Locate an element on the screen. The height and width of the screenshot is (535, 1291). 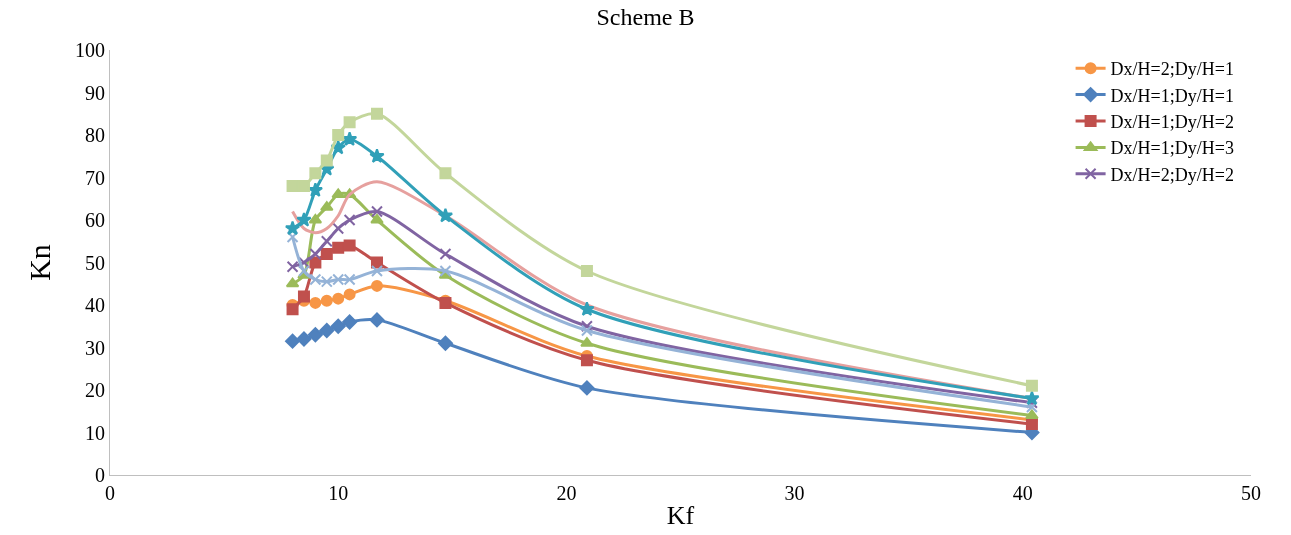
x-tick-label: 30 is located at coordinates (794, 493).